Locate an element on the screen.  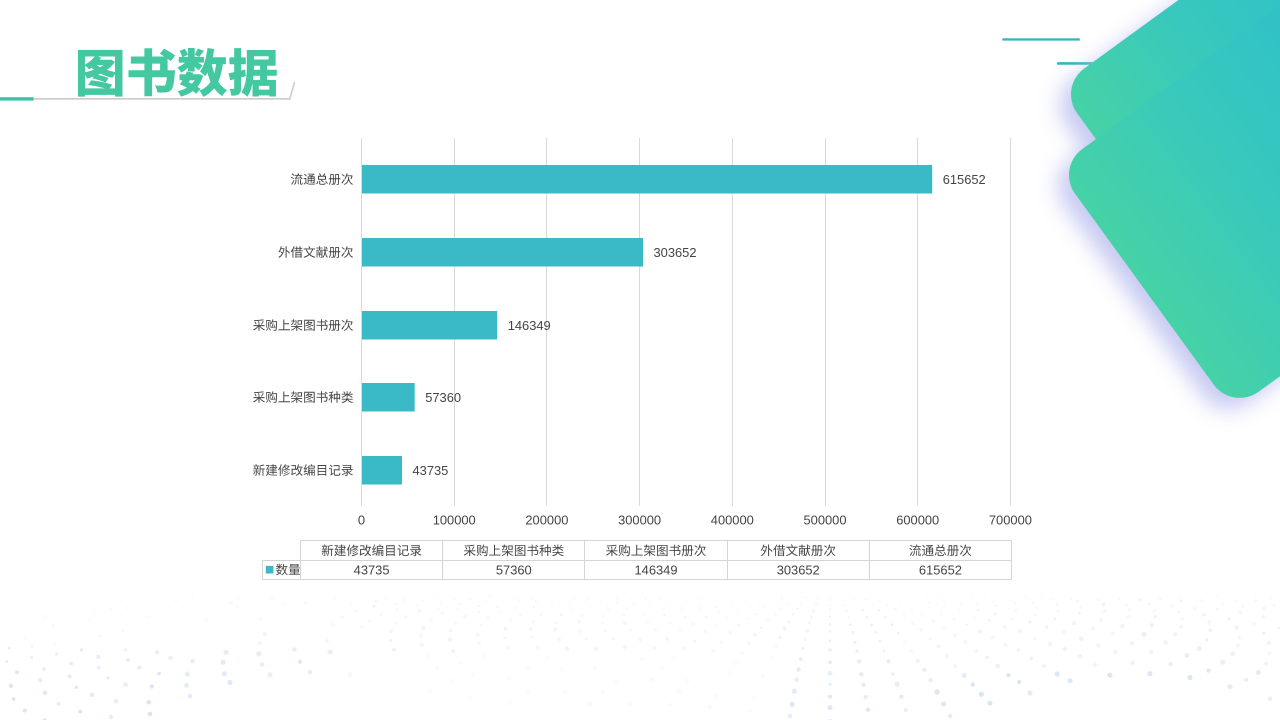
svg-text: 600000 is located at coordinates (917, 520).